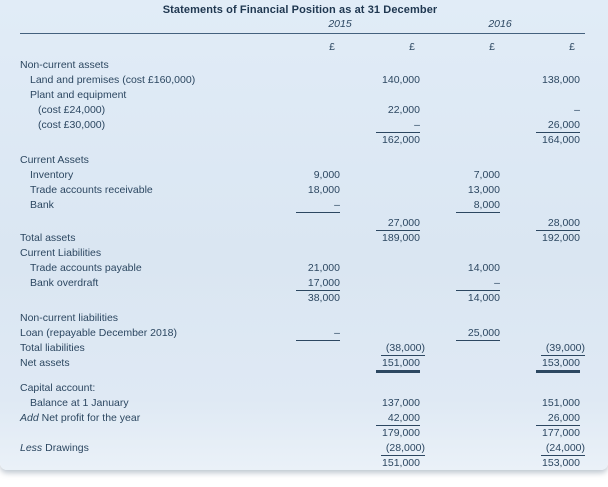 The image size is (608, 487). I want to click on amount-cell-2015-outer: 27,000, so click(380, 223).